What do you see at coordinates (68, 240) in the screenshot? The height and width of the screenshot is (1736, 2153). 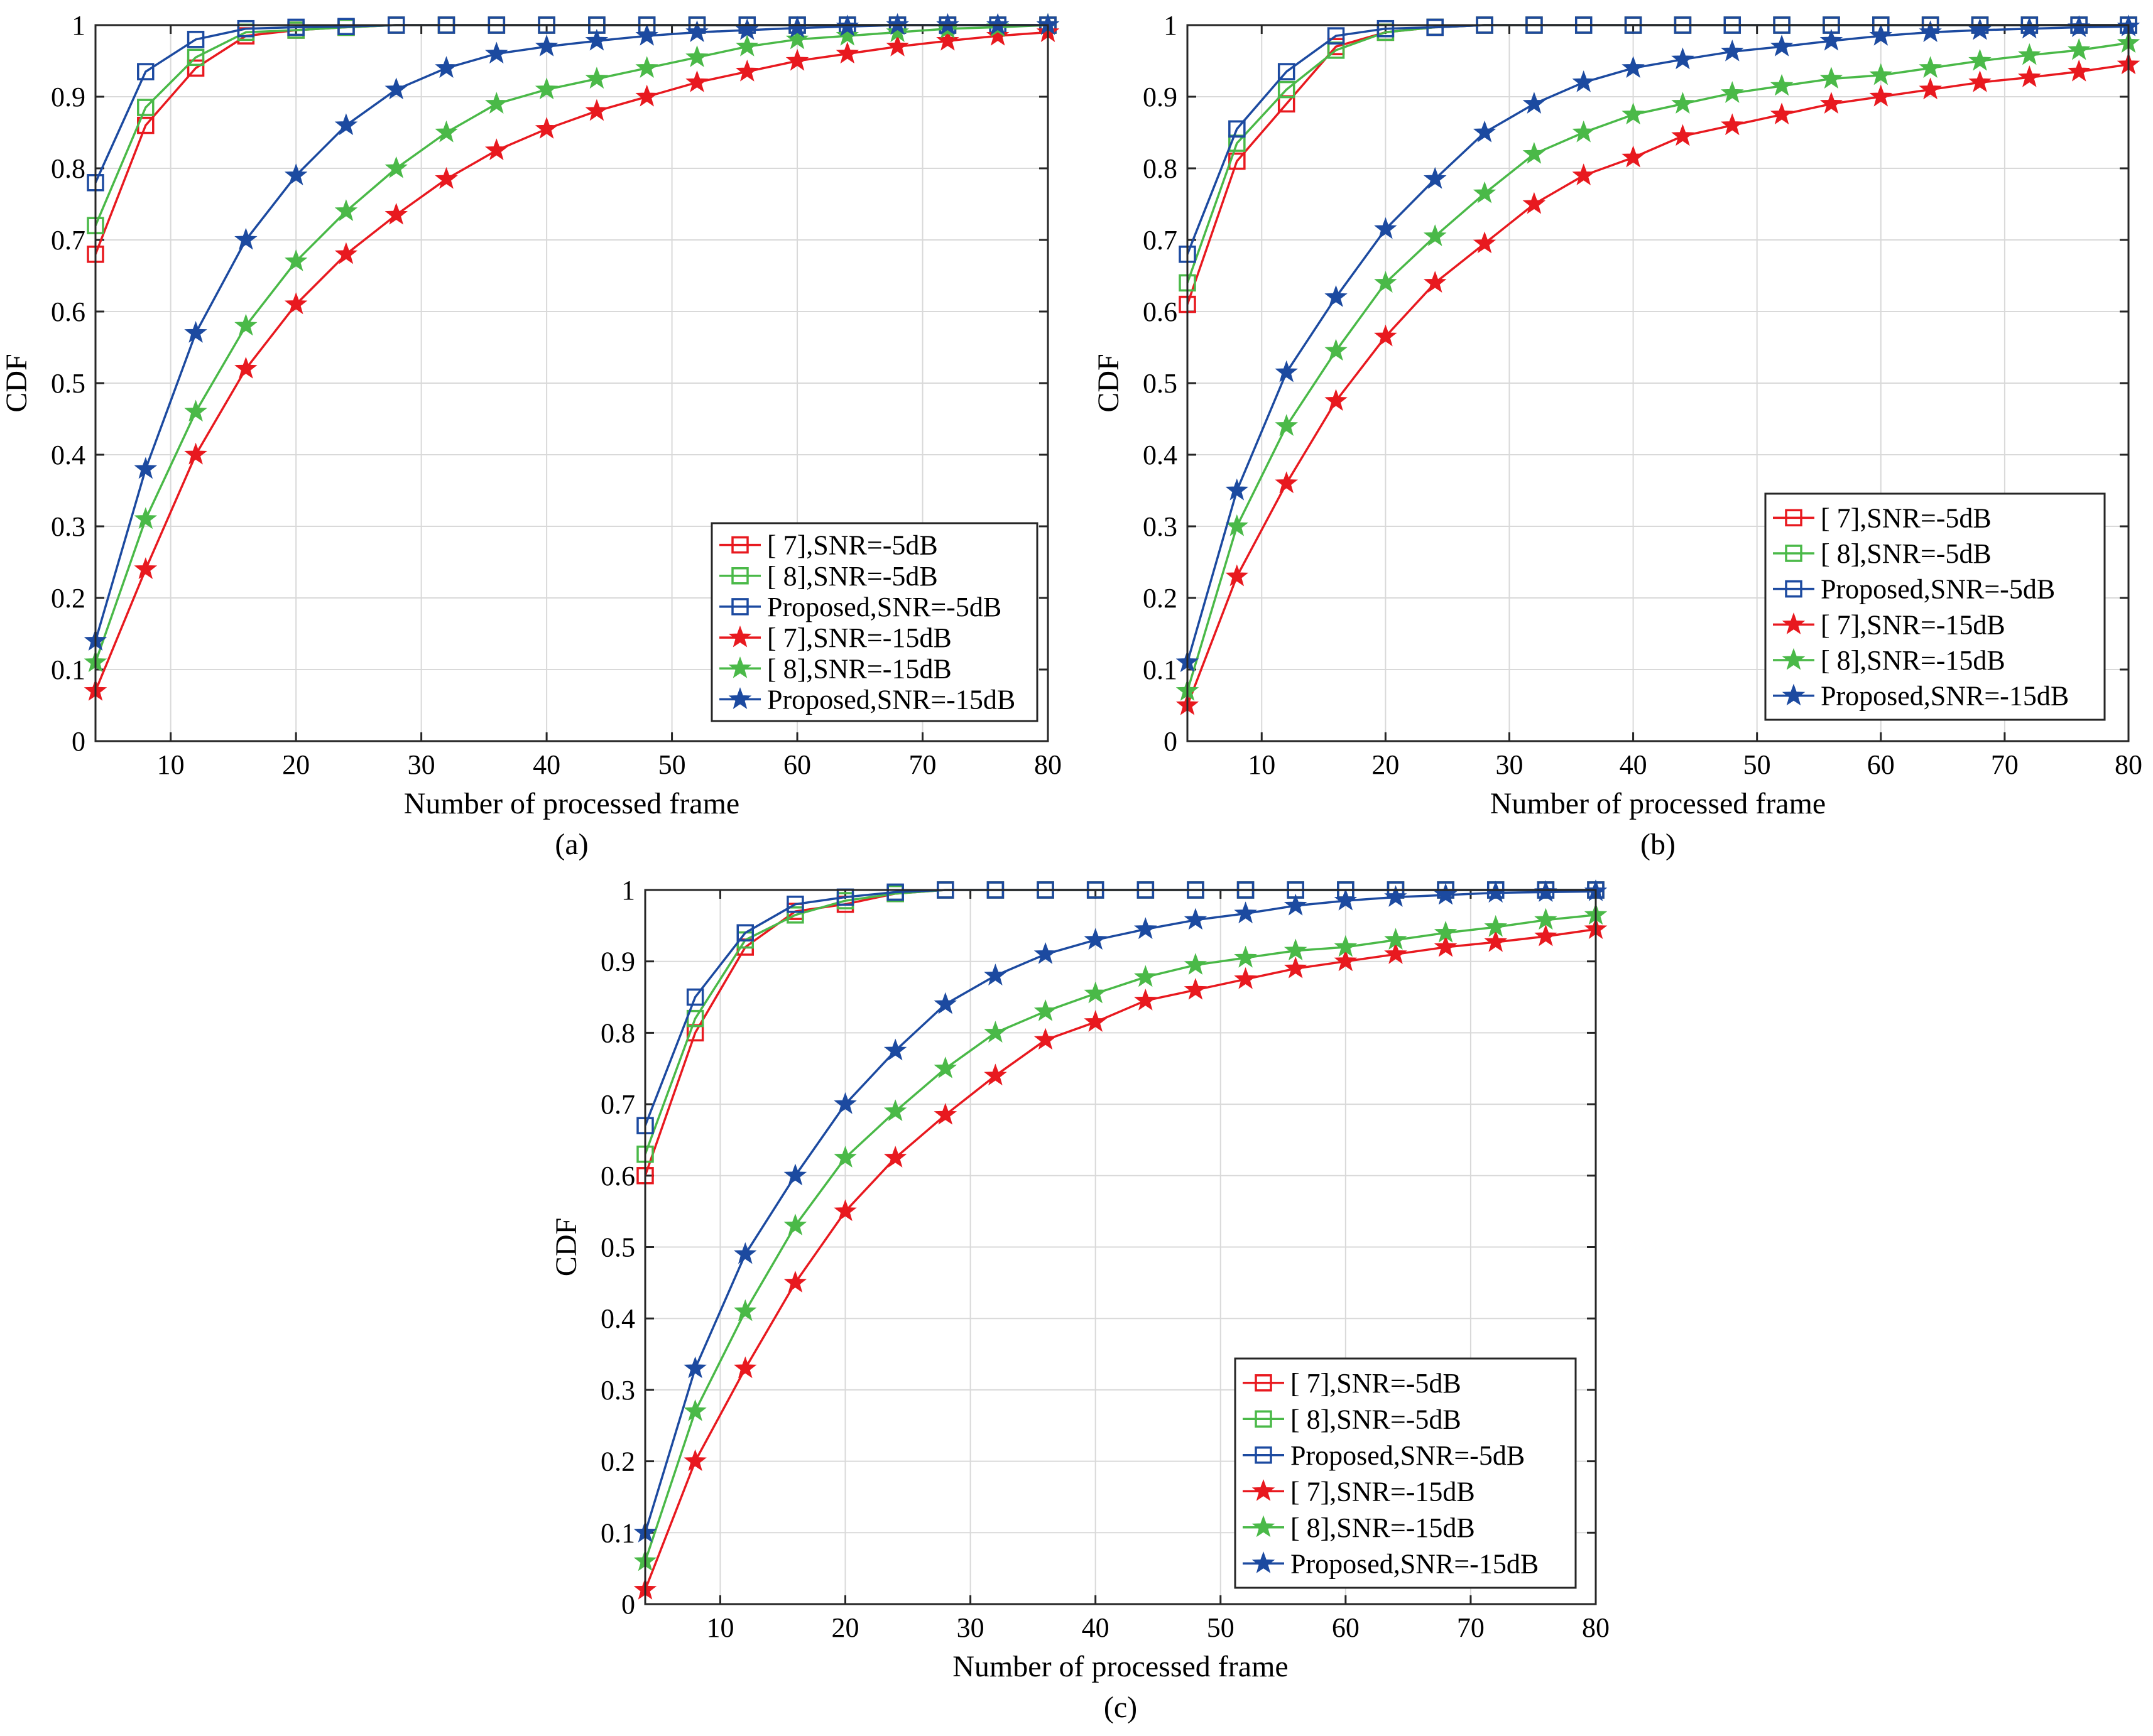 I see `y-tick-label: 0.7` at bounding box center [68, 240].